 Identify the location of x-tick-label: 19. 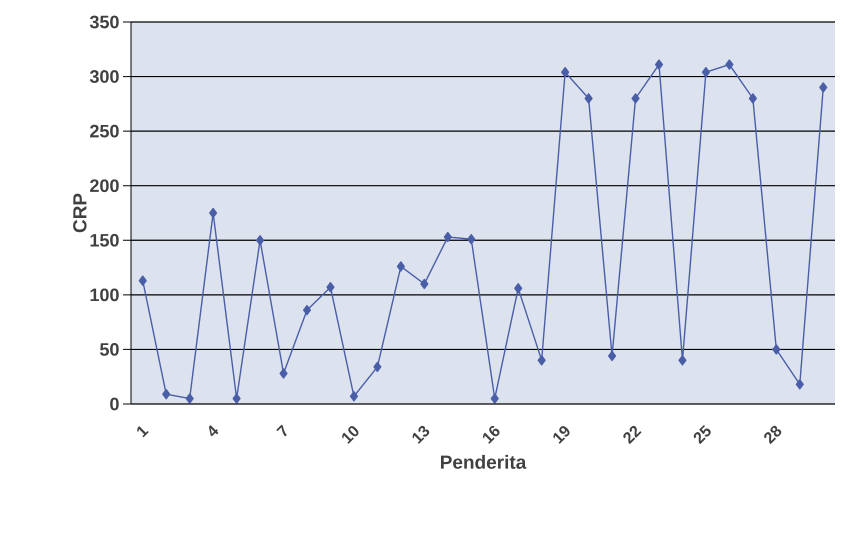
(561, 435).